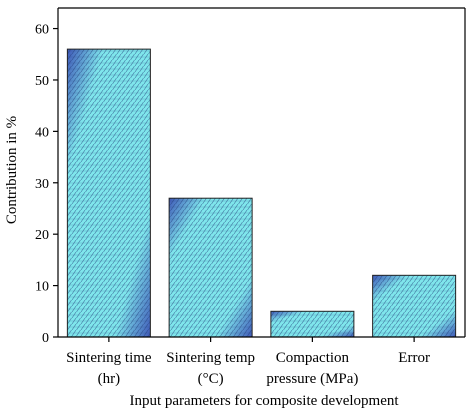  What do you see at coordinates (414, 358) in the screenshot?
I see `x-tick-label: Error` at bounding box center [414, 358].